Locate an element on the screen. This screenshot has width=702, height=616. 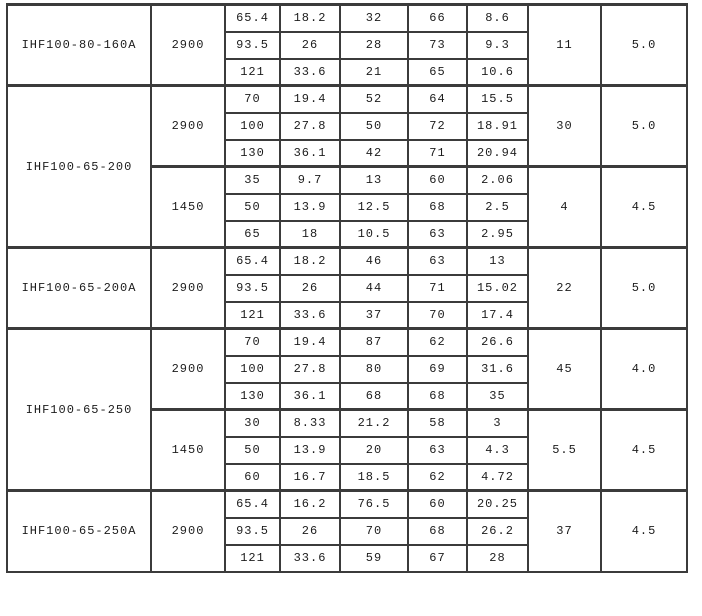
efficiency-cell: 72 is located at coordinates (437, 126).